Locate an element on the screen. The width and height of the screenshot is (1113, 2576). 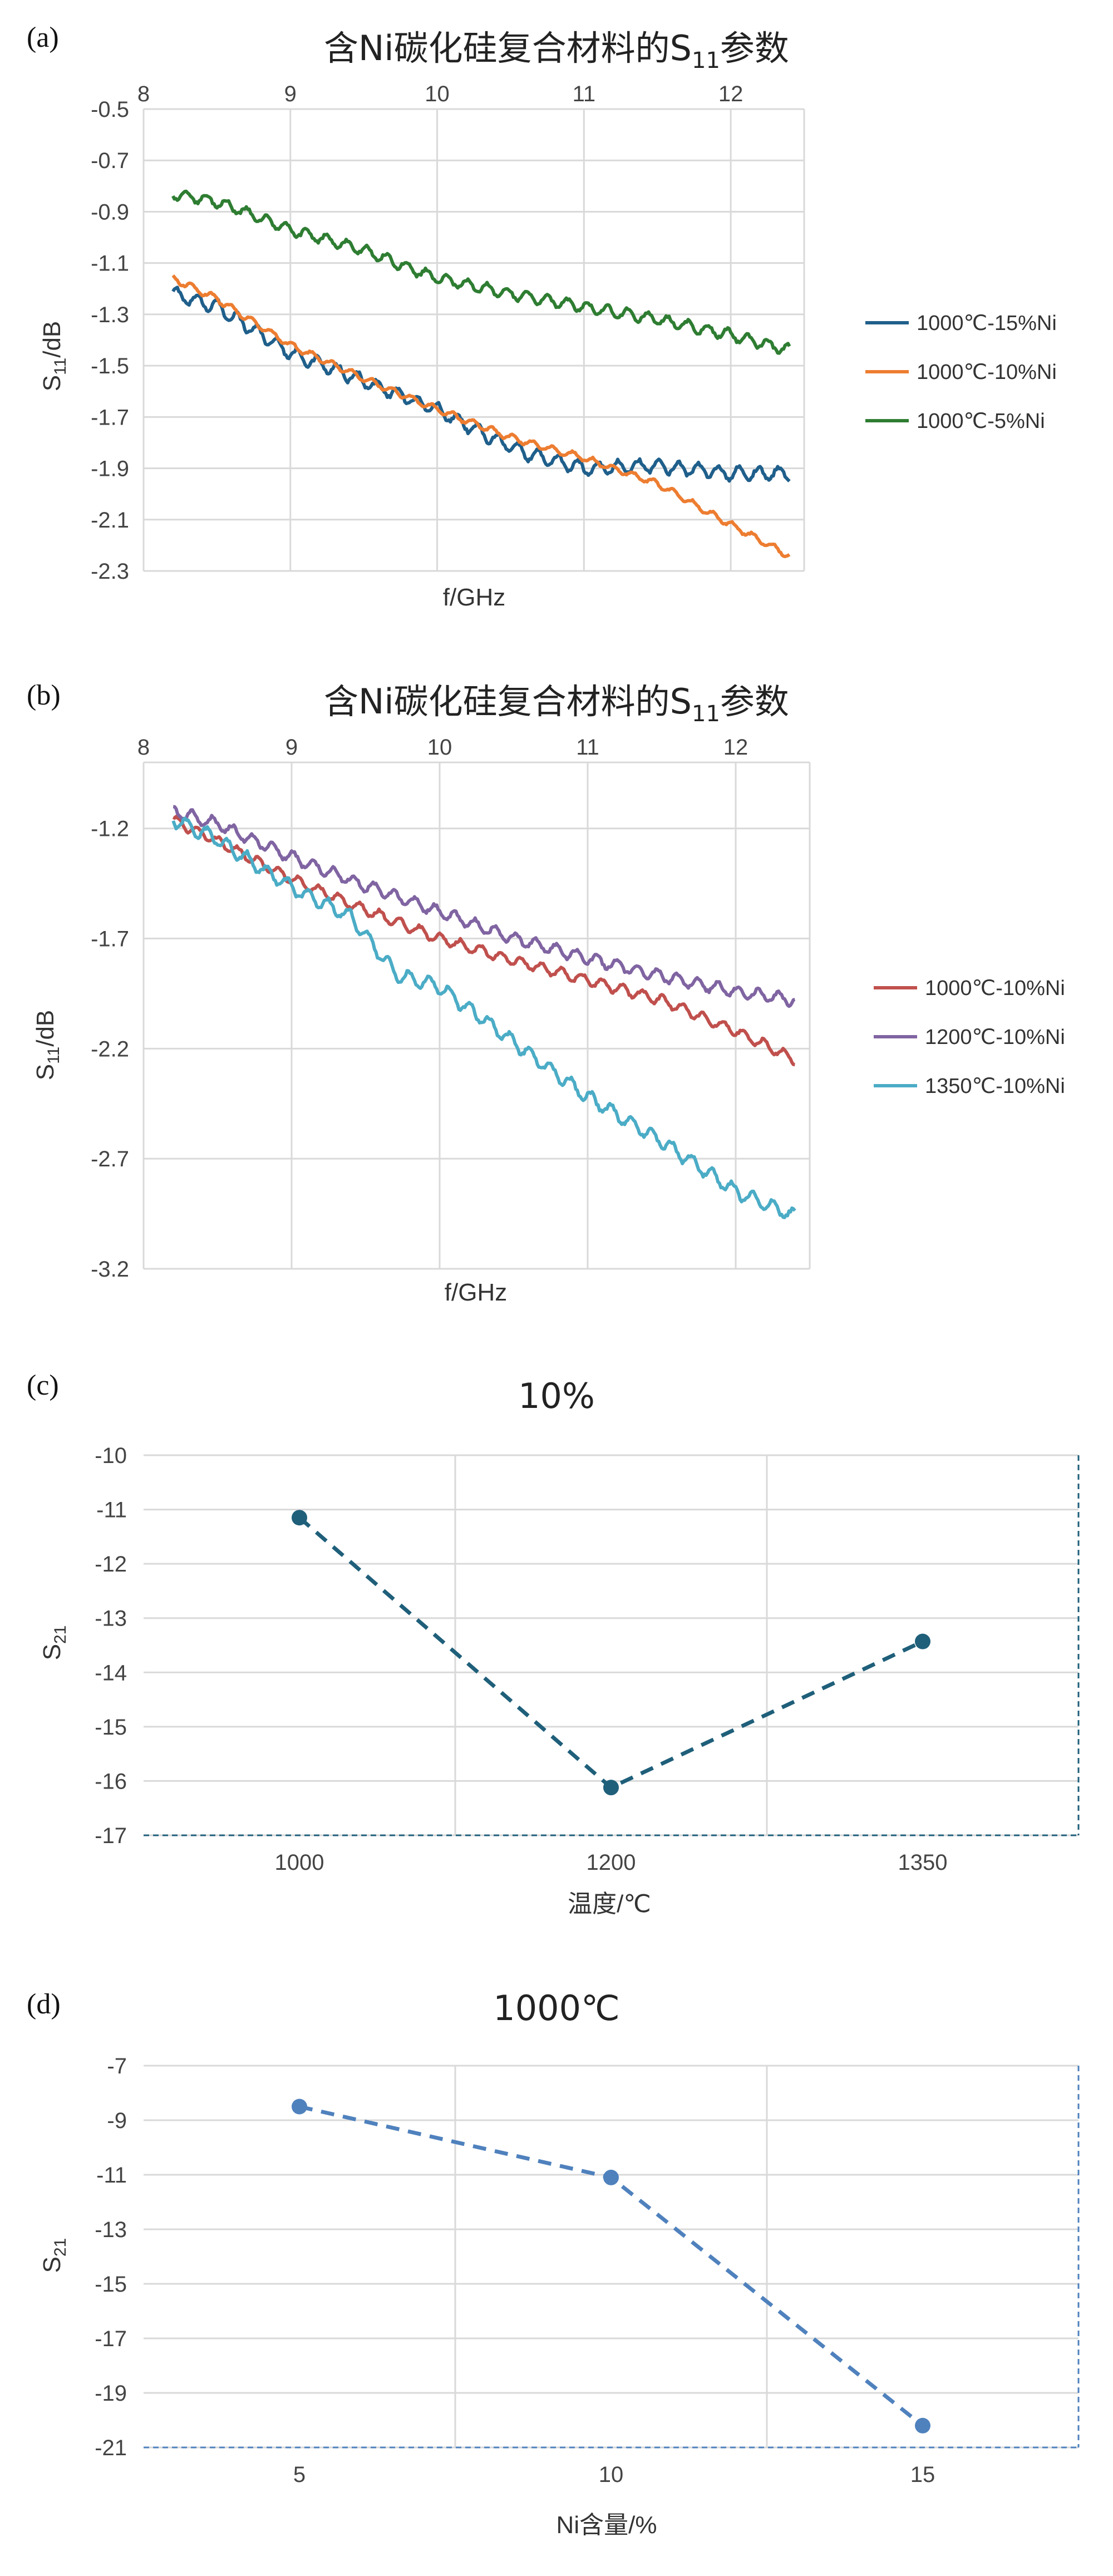
y-tick-c--12: -12 is located at coordinates (111, 1564).